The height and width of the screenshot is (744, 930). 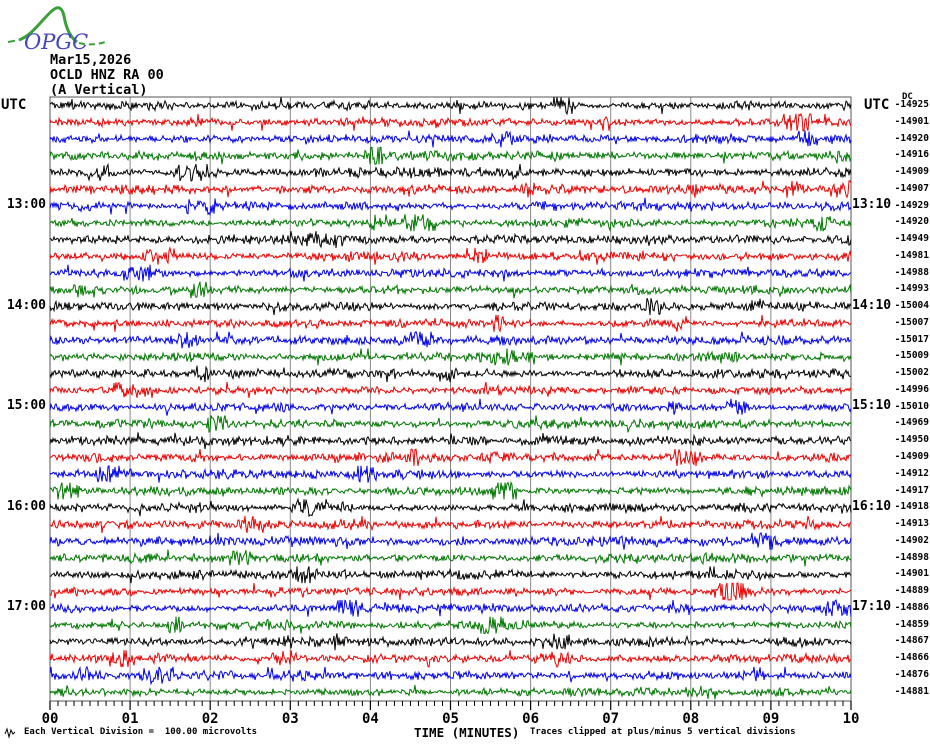 I want to click on dc-value: -15002, so click(x=911, y=373).